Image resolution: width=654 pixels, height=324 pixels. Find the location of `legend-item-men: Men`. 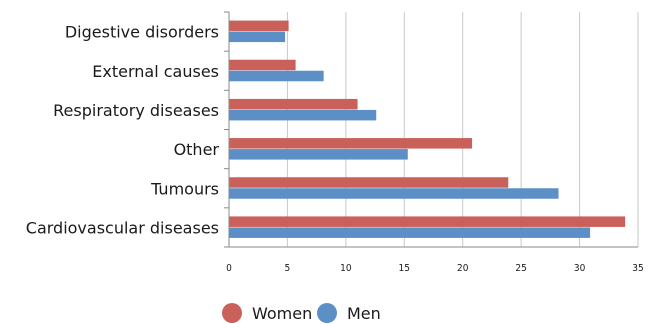

legend-item-men: Men is located at coordinates (349, 313).